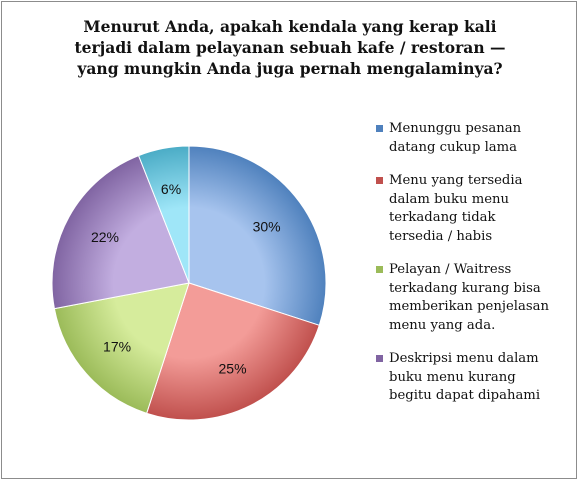 This screenshot has height=482, width=580. Describe the element at coordinates (105, 237) in the screenshot. I see `slice-label-4: 22%` at that location.